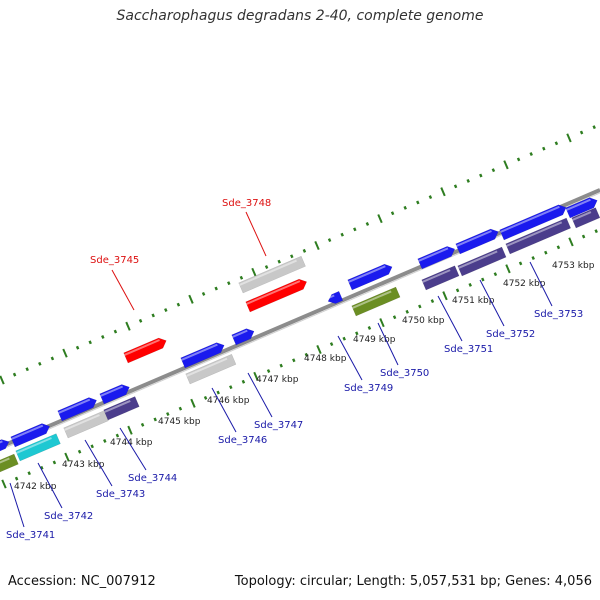 The width and height of the screenshot is (600, 600). Describe the element at coordinates (277, 380) in the screenshot. I see `kbp-label: 4747 kbp` at that location.